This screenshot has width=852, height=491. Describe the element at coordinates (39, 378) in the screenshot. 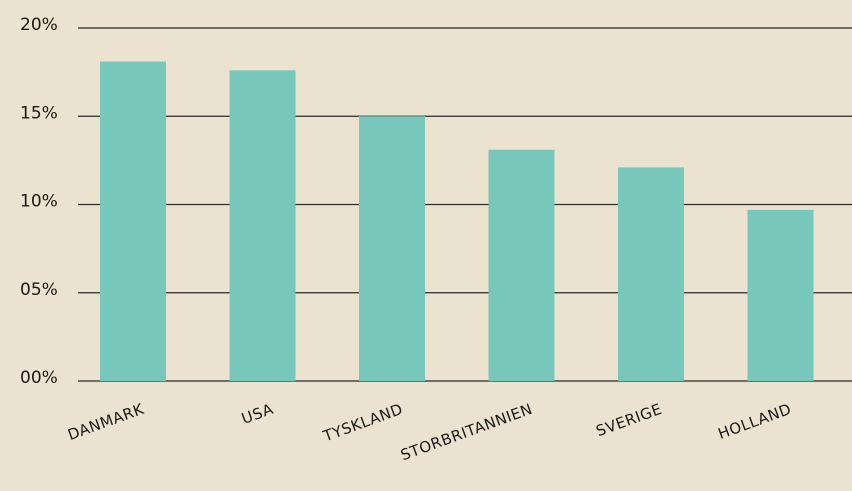

I see `y-tick-label: 00%` at that location.